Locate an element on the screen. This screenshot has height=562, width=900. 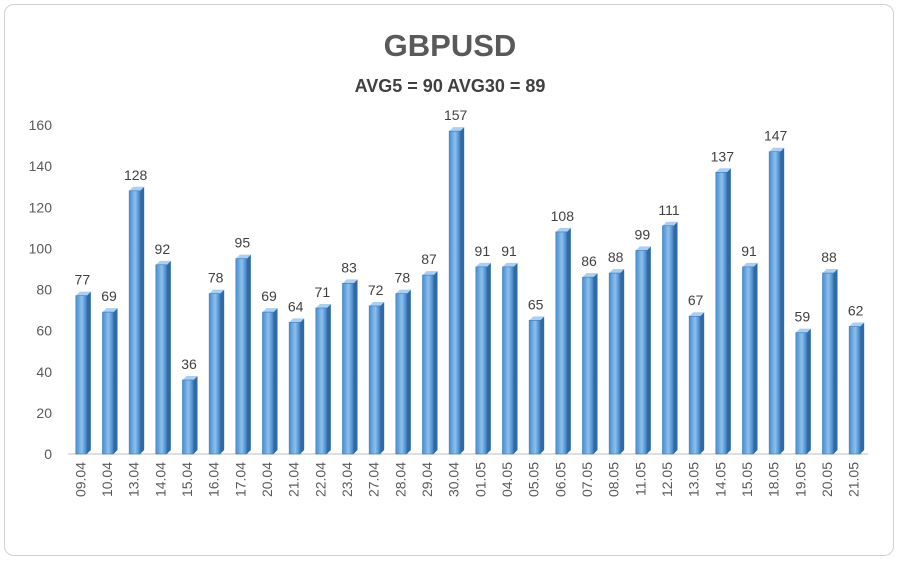
data-label: 83 is located at coordinates (349, 267).